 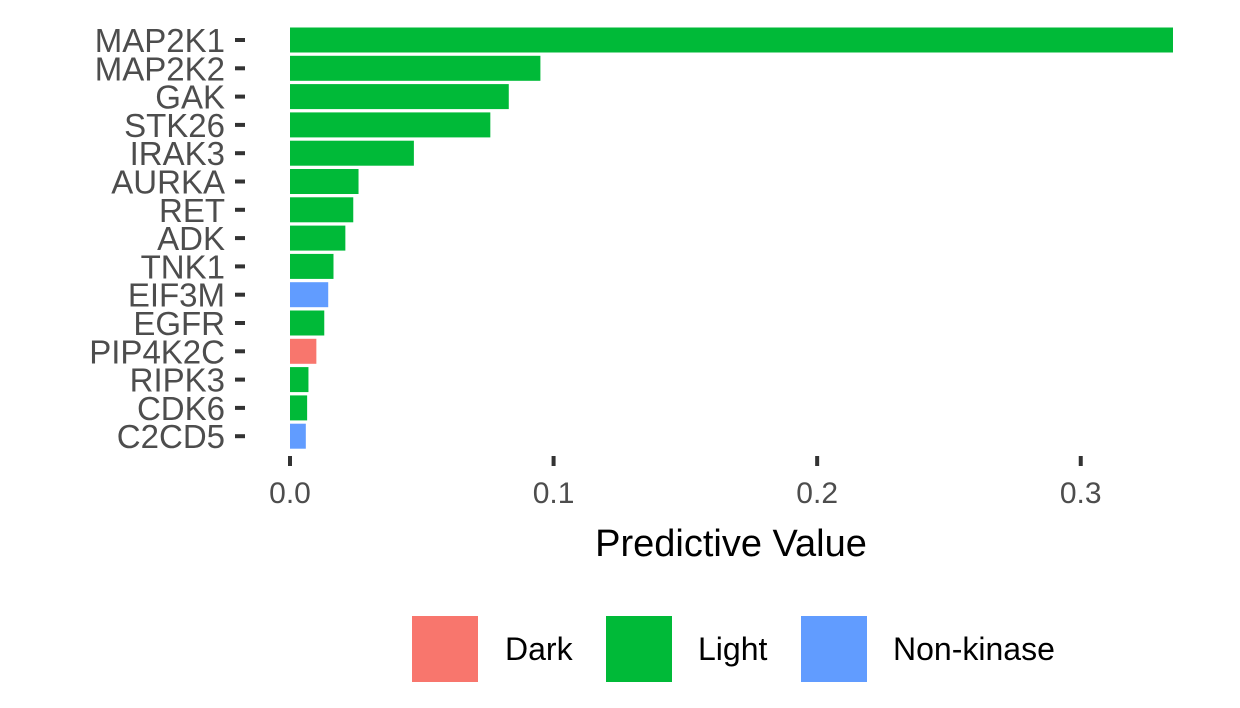 I want to click on legend-swatch-light, so click(x=639, y=649).